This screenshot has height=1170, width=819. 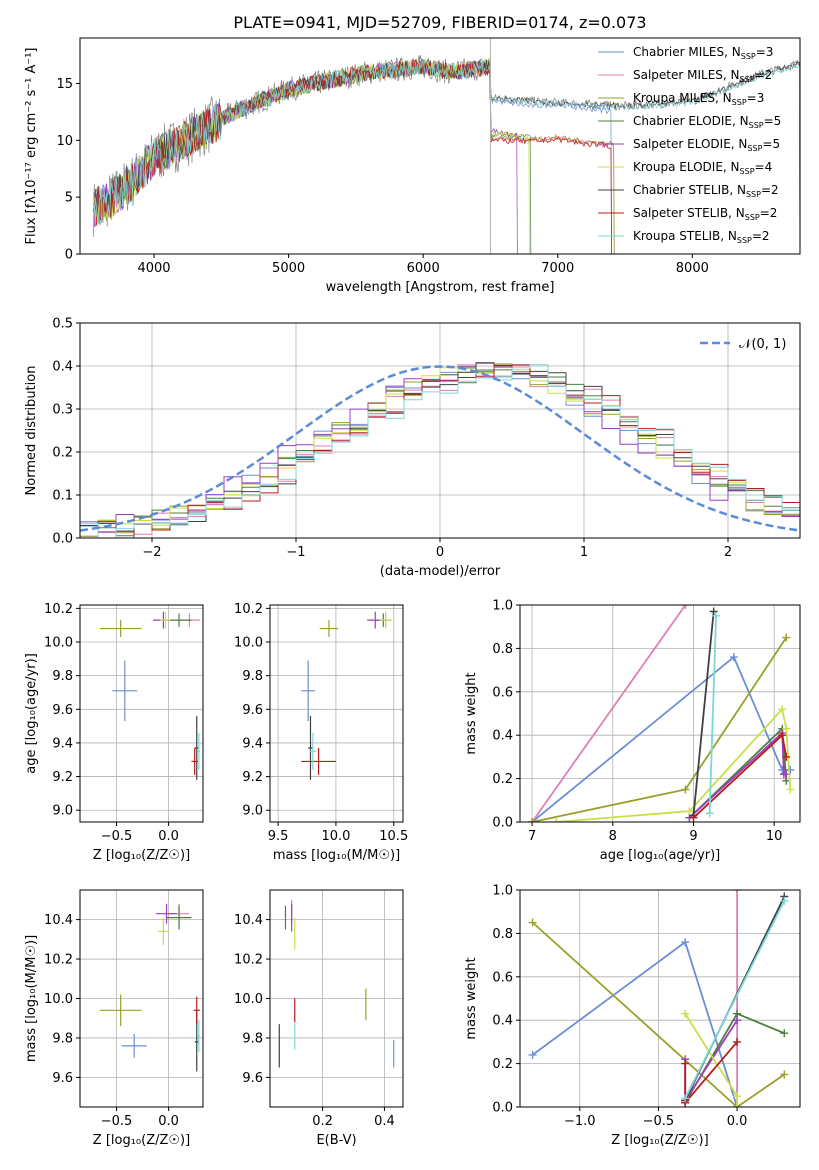 What do you see at coordinates (393, 836) in the screenshot?
I see `x-tick-label: 10.5` at bounding box center [393, 836].